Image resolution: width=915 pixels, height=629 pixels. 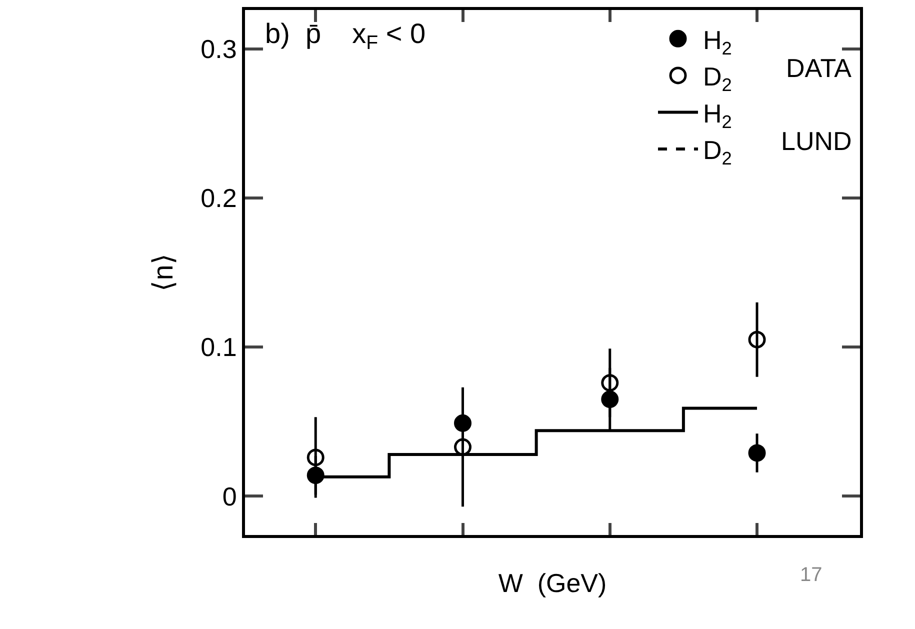 I want to click on y-tick-label: 0.2, so click(x=218, y=198).